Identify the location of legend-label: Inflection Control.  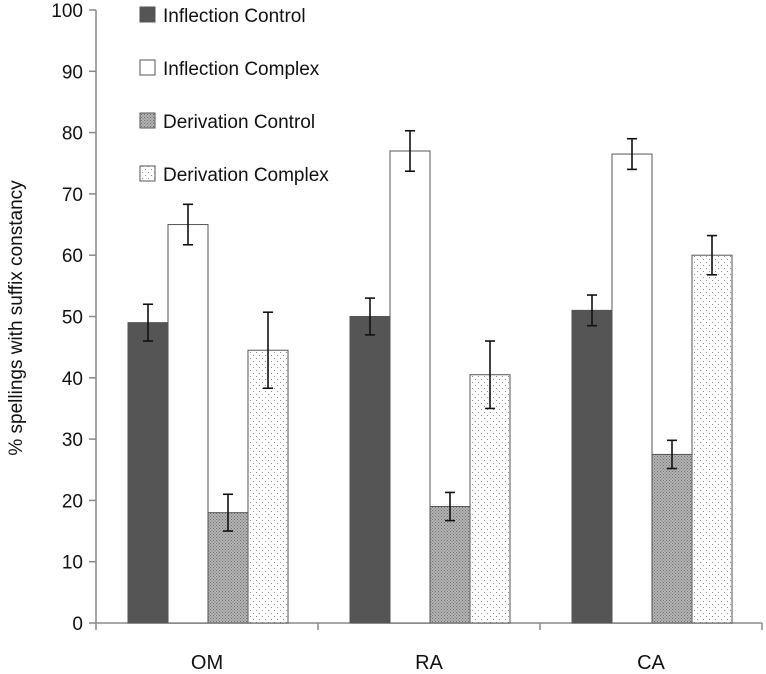
(234, 16).